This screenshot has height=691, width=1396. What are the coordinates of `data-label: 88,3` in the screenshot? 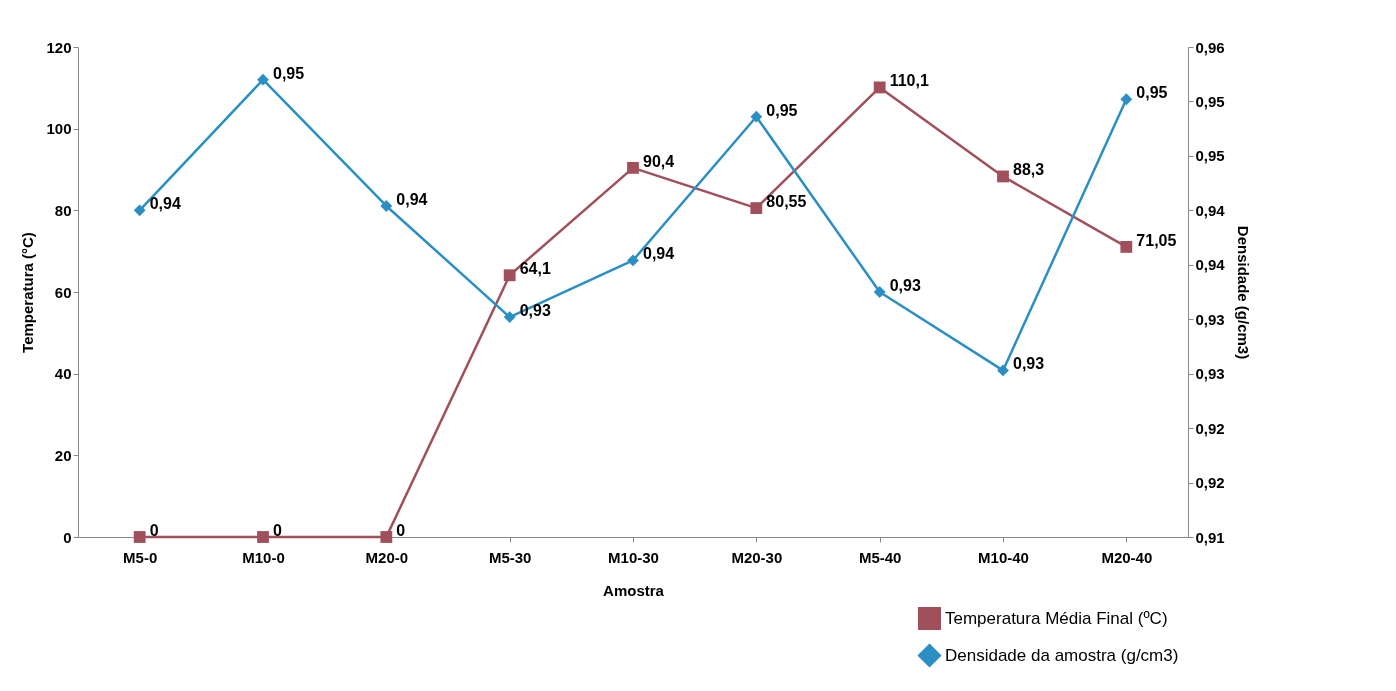 It's located at (1029, 170).